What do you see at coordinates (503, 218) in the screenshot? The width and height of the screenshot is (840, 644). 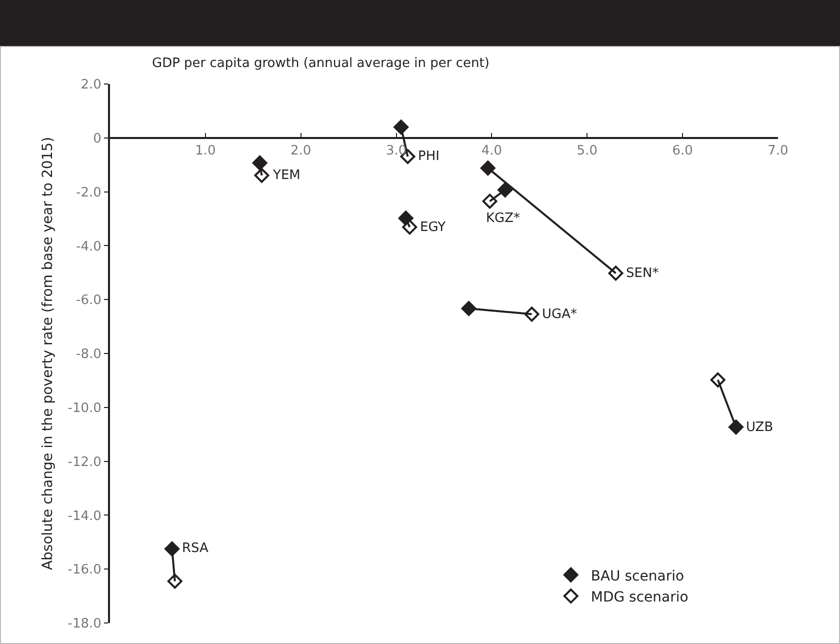 I see `annotation: KGZ*` at bounding box center [503, 218].